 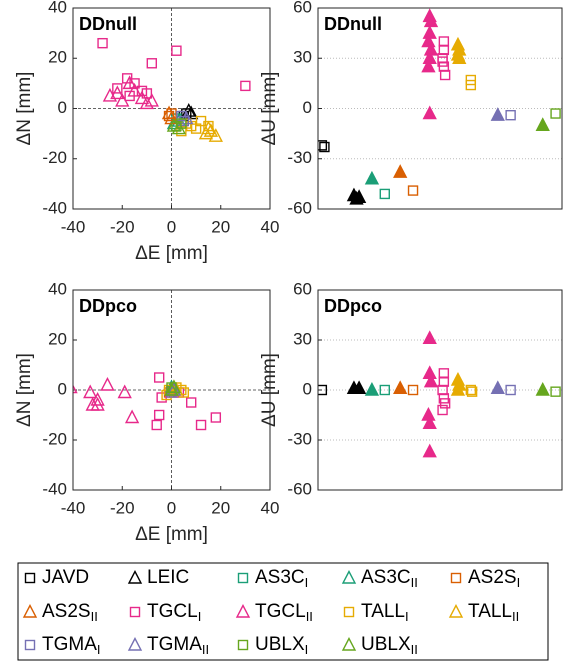 What do you see at coordinates (386, 577) in the screenshot?
I see `legend-name: AS3C` at bounding box center [386, 577].